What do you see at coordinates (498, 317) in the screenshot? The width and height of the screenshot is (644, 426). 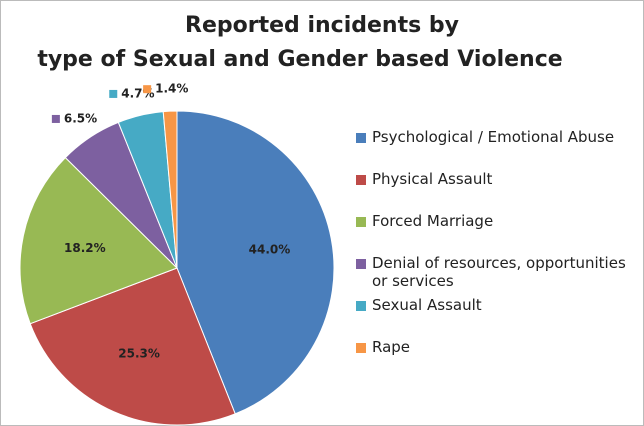 I see `legend-item: Sexual Assault` at bounding box center [498, 317].